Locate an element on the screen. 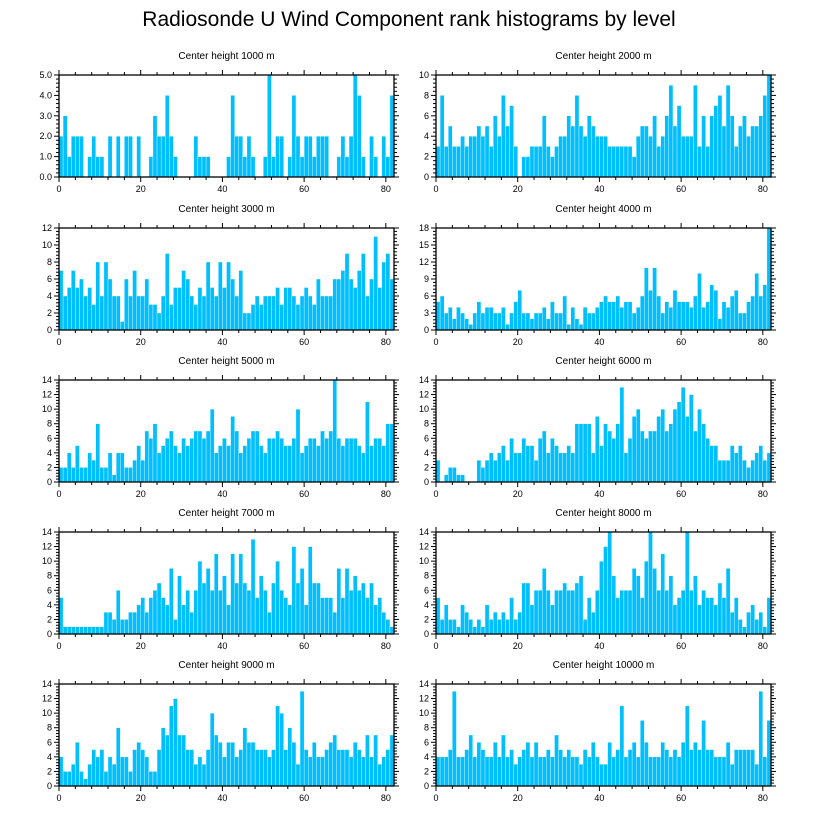 The width and height of the screenshot is (818, 824). y-tick-label: 4 is located at coordinates (426, 757).